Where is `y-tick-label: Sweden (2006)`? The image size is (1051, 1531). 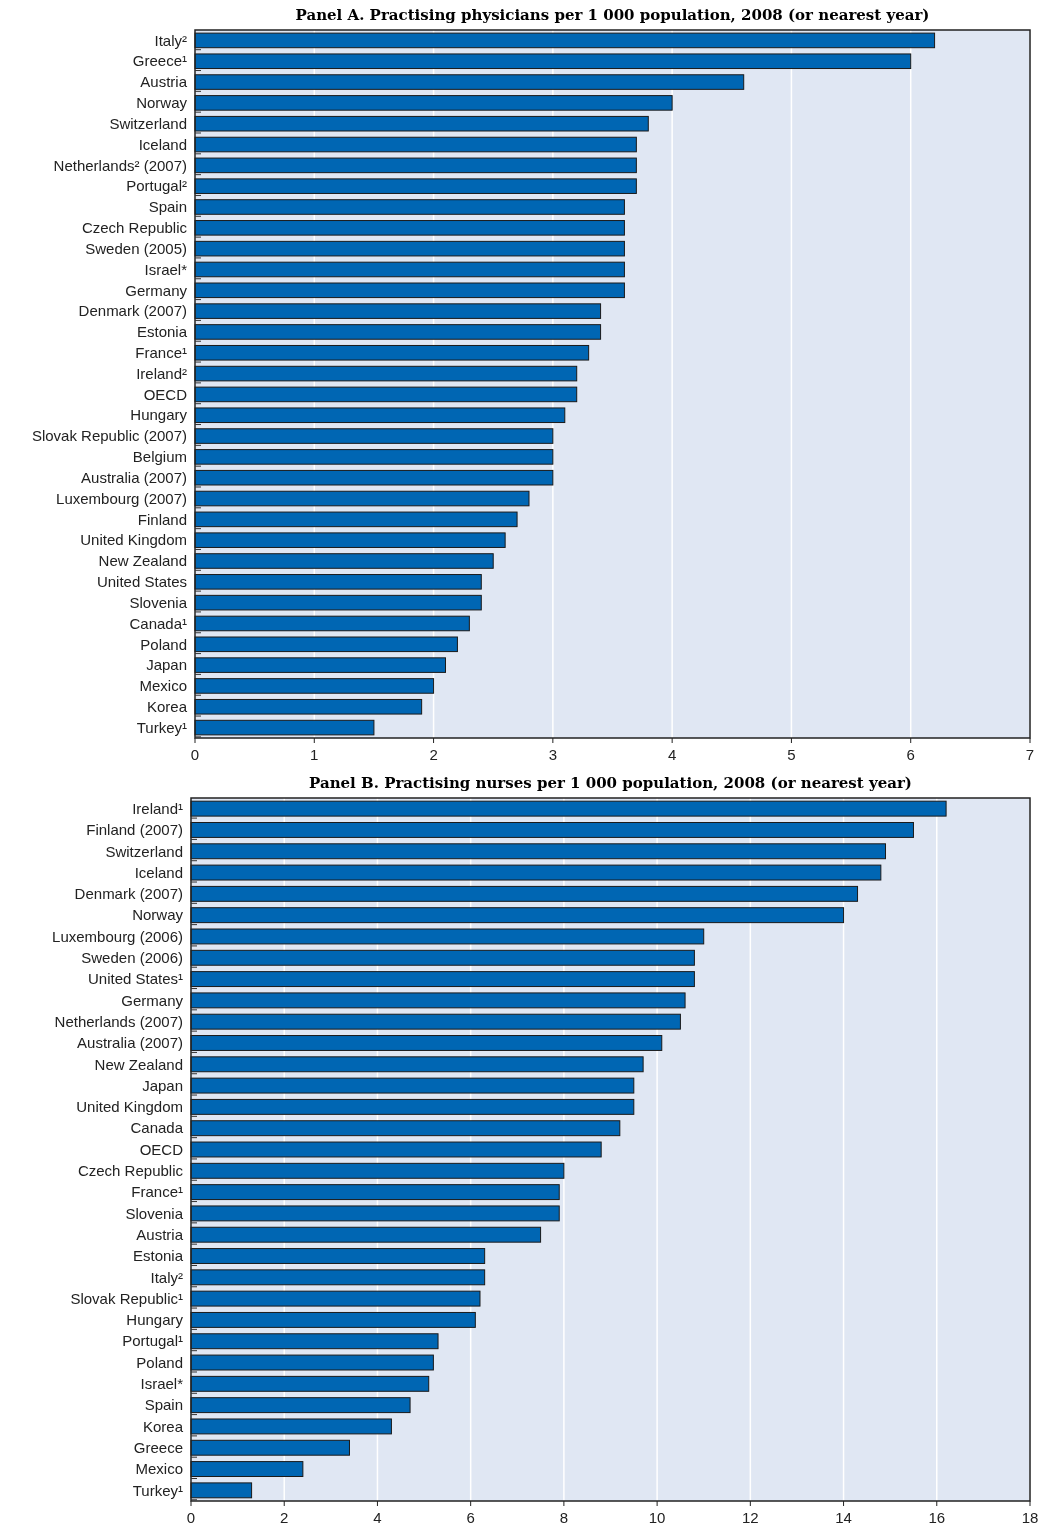
y-tick-label: Sweden (2006) is located at coordinates (132, 958).